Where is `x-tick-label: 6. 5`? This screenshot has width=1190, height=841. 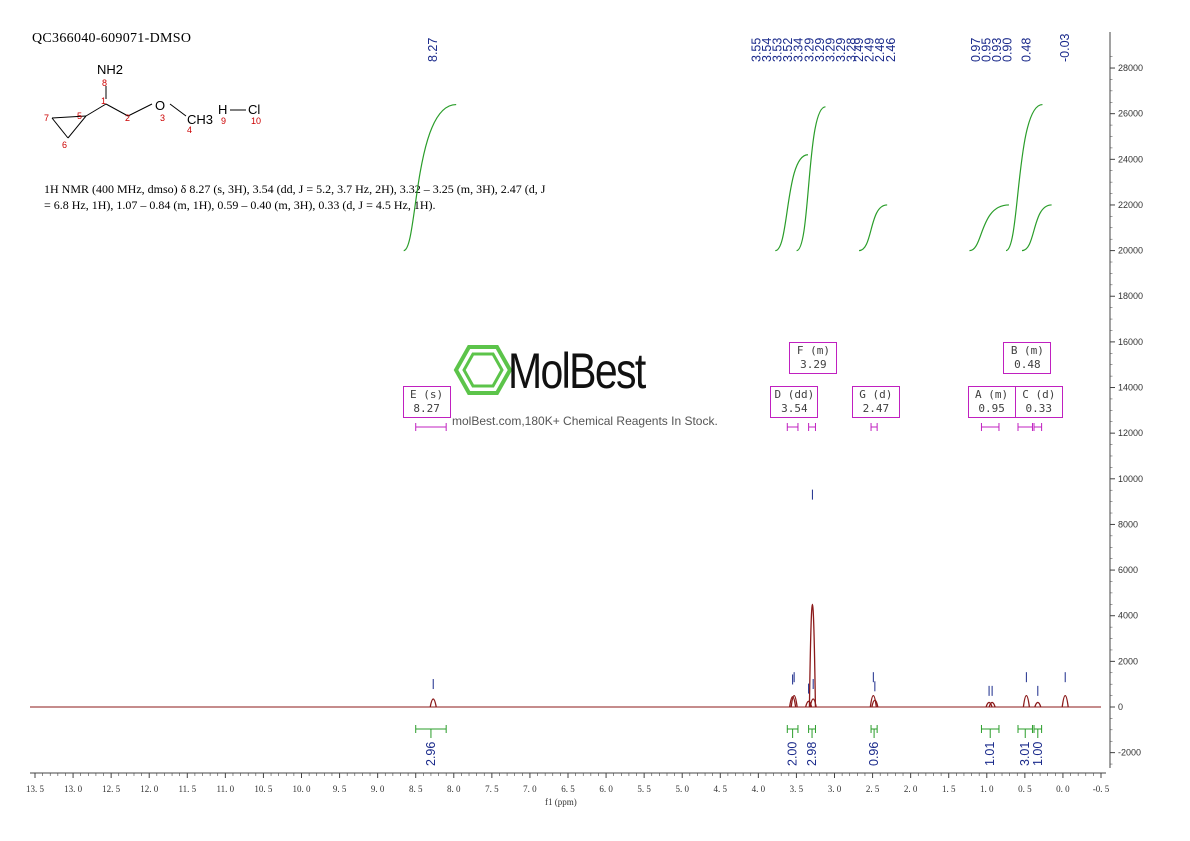 x-tick-label: 6. 5 is located at coordinates (568, 789).